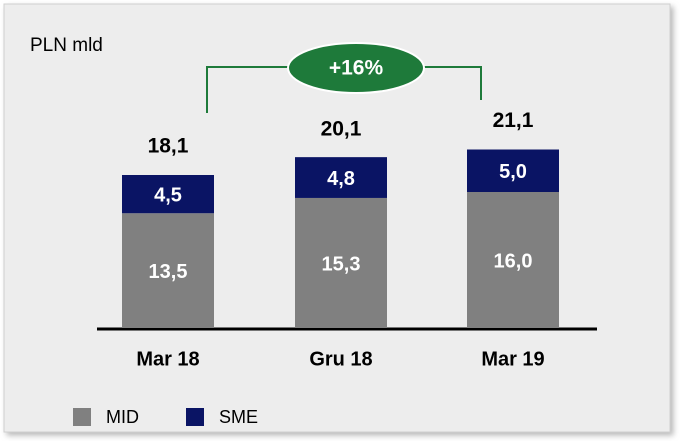  Describe the element at coordinates (168, 146) in the screenshot. I see `total-label: 18,1` at that location.